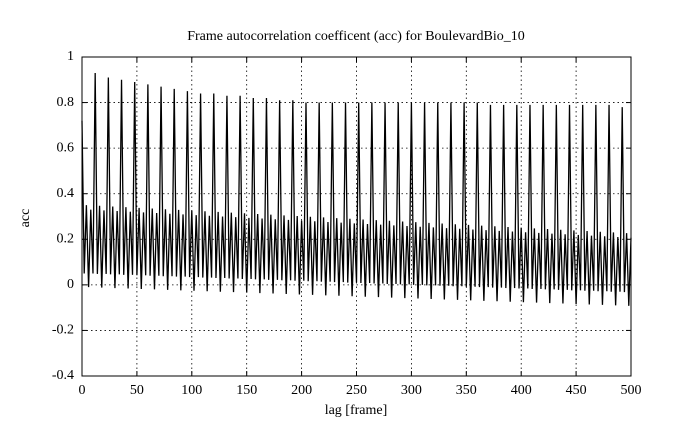  Describe the element at coordinates (66, 193) in the screenshot. I see `y-tick-label: 0.4` at that location.